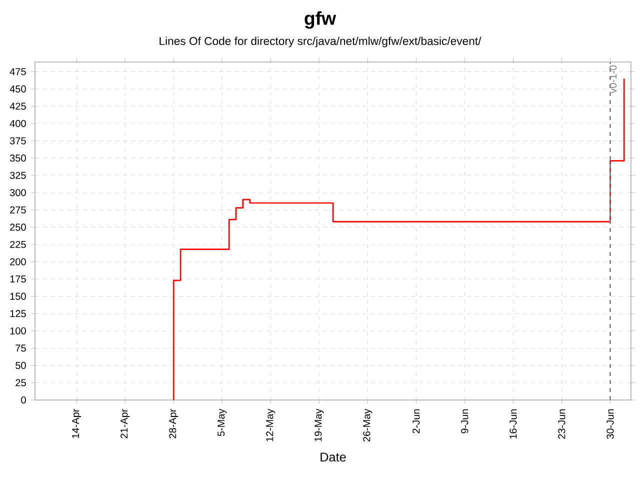  What do you see at coordinates (18, 72) in the screenshot?
I see `y-tick-label: 475` at bounding box center [18, 72].